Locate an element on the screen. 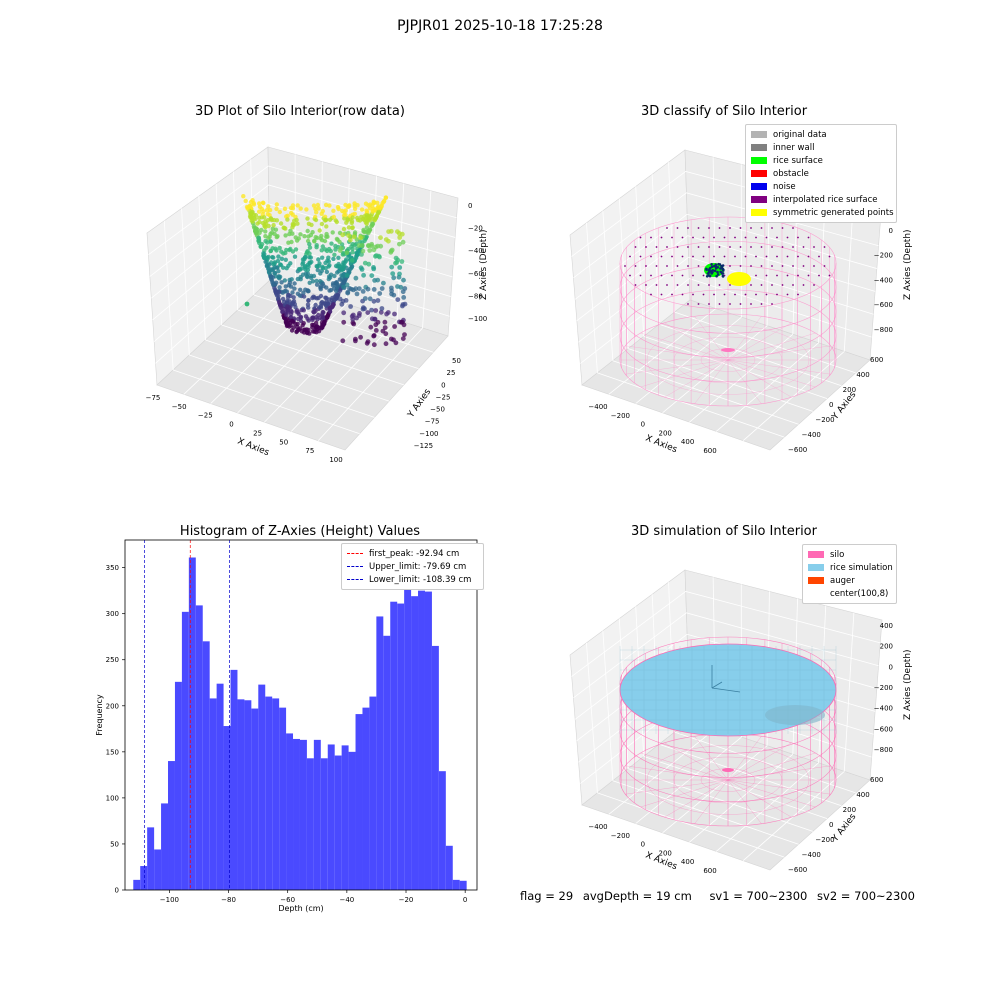 This screenshot has width=1000, height=1000. x-tick-label: 400 is located at coordinates (687, 862).